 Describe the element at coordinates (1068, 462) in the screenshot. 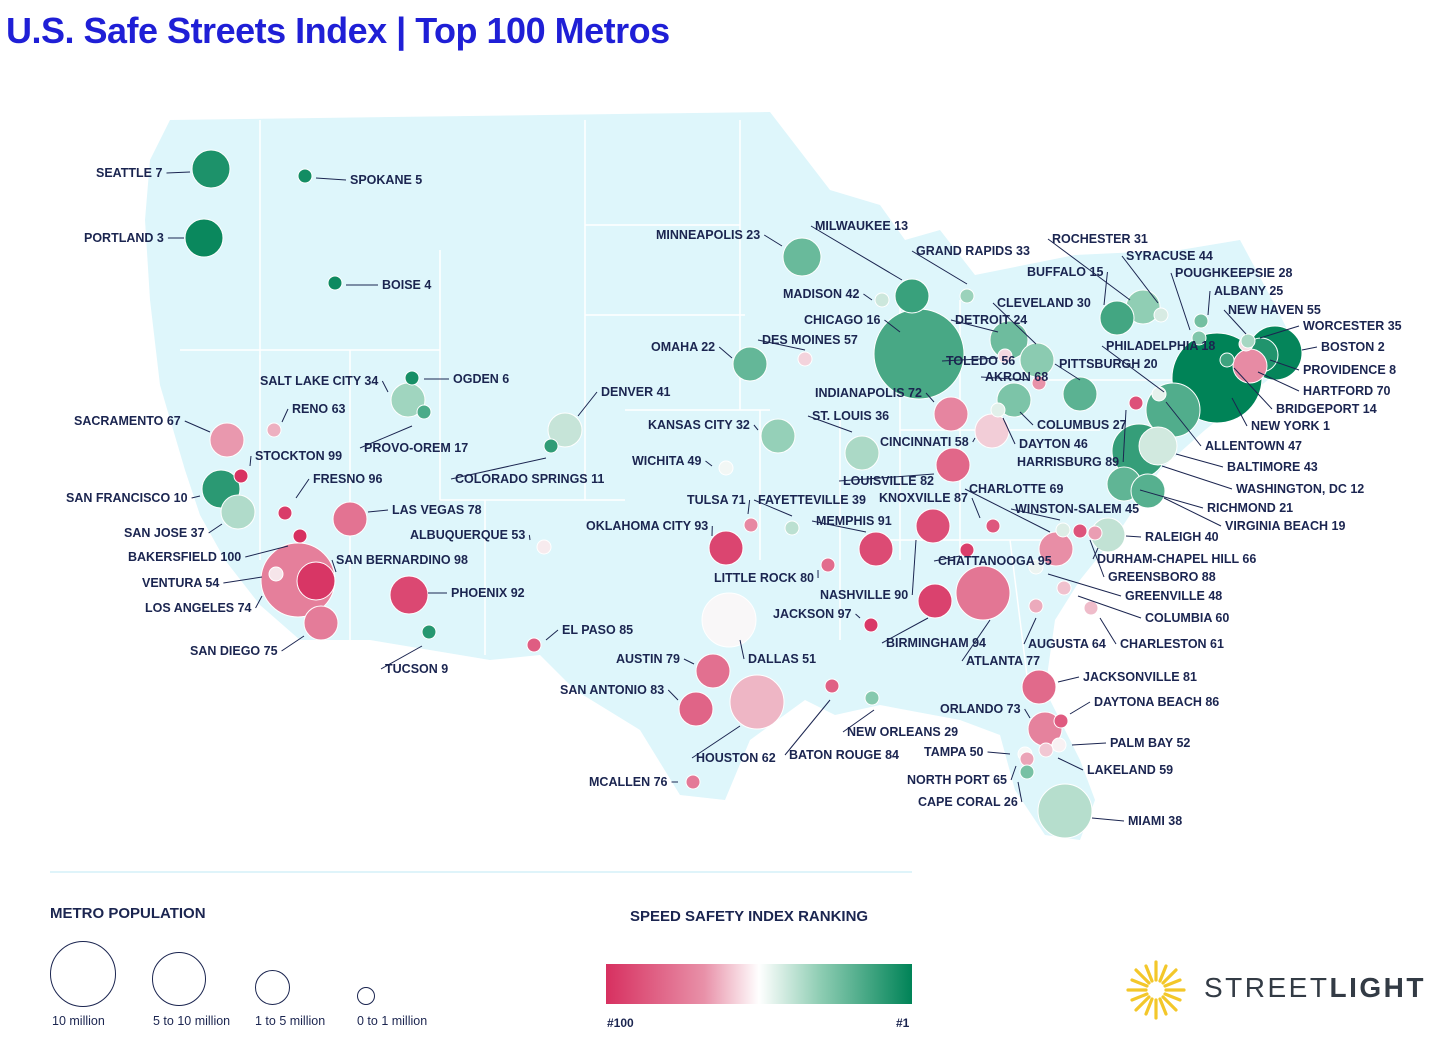

I see `metro-label: HARRISBURG 89` at that location.